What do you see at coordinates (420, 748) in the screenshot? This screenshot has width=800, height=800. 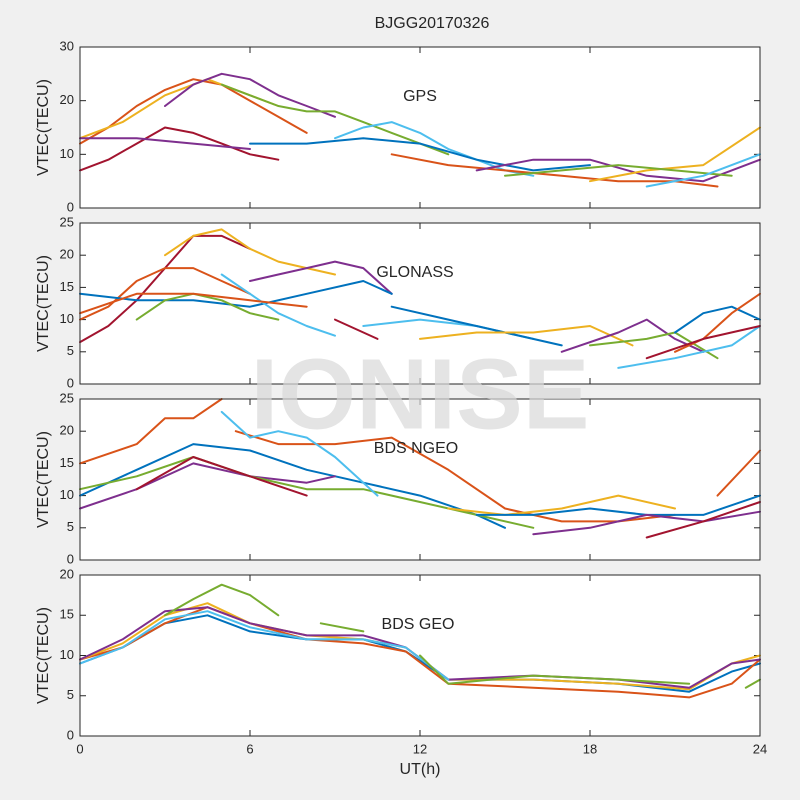 I see `x-tick-label: 12` at bounding box center [420, 748].